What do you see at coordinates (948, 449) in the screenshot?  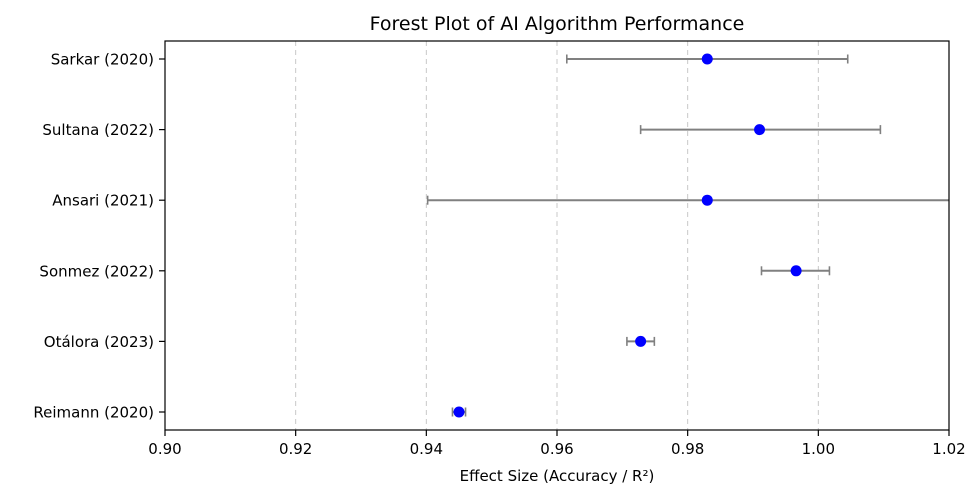 I see `x-tick-label: 1.02` at bounding box center [948, 449].